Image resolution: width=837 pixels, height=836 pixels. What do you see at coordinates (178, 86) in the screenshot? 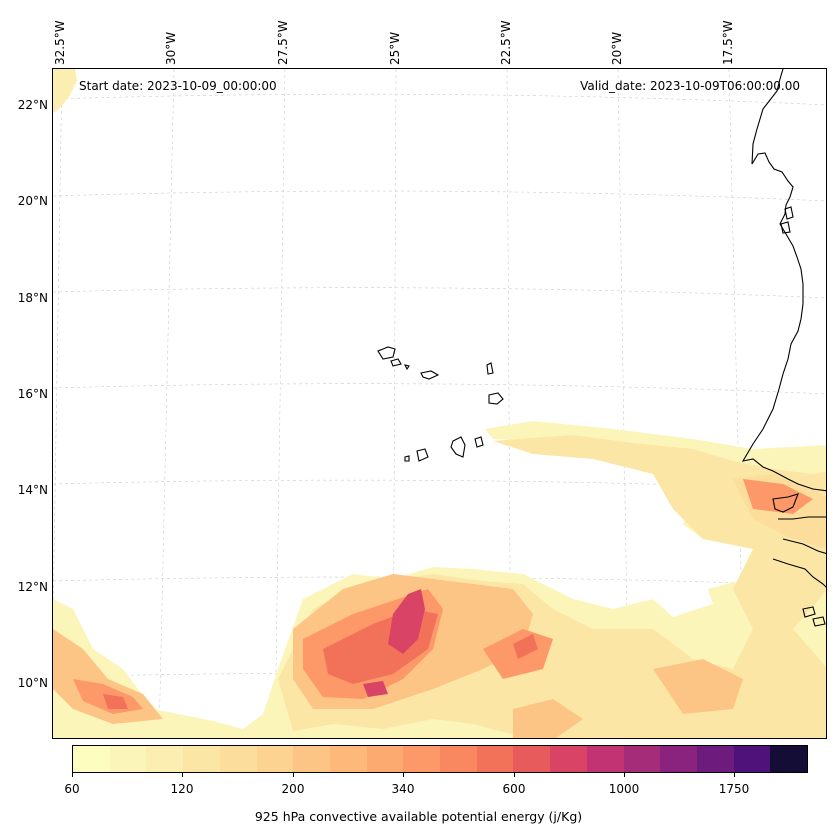
I see `start-date-label: Start date: 2023-10-09_00:00:00` at bounding box center [178, 86].